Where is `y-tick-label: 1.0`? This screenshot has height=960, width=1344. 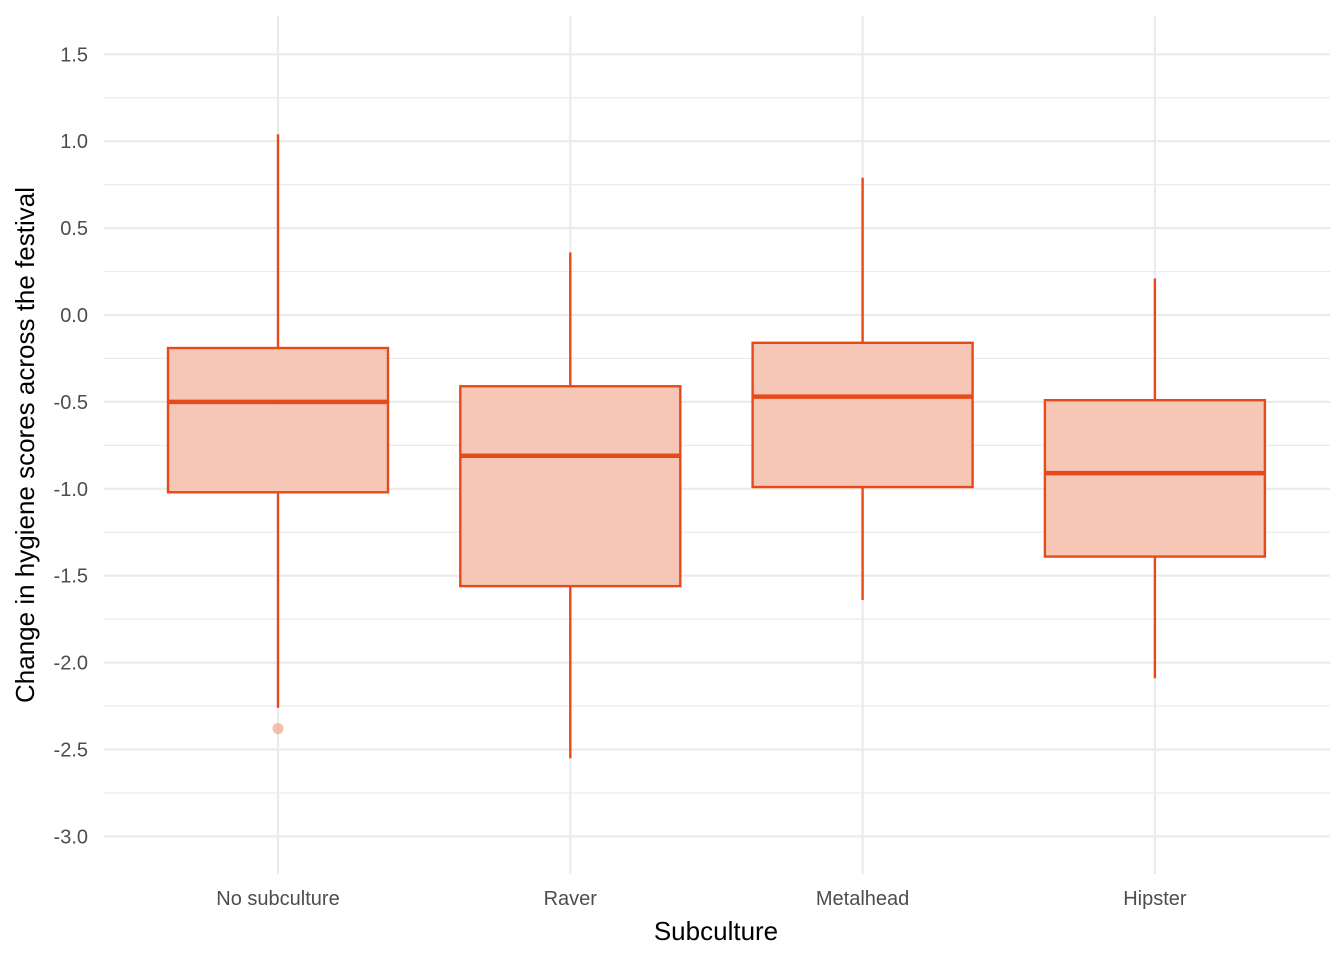 y-tick-label: 1.0 is located at coordinates (74, 142).